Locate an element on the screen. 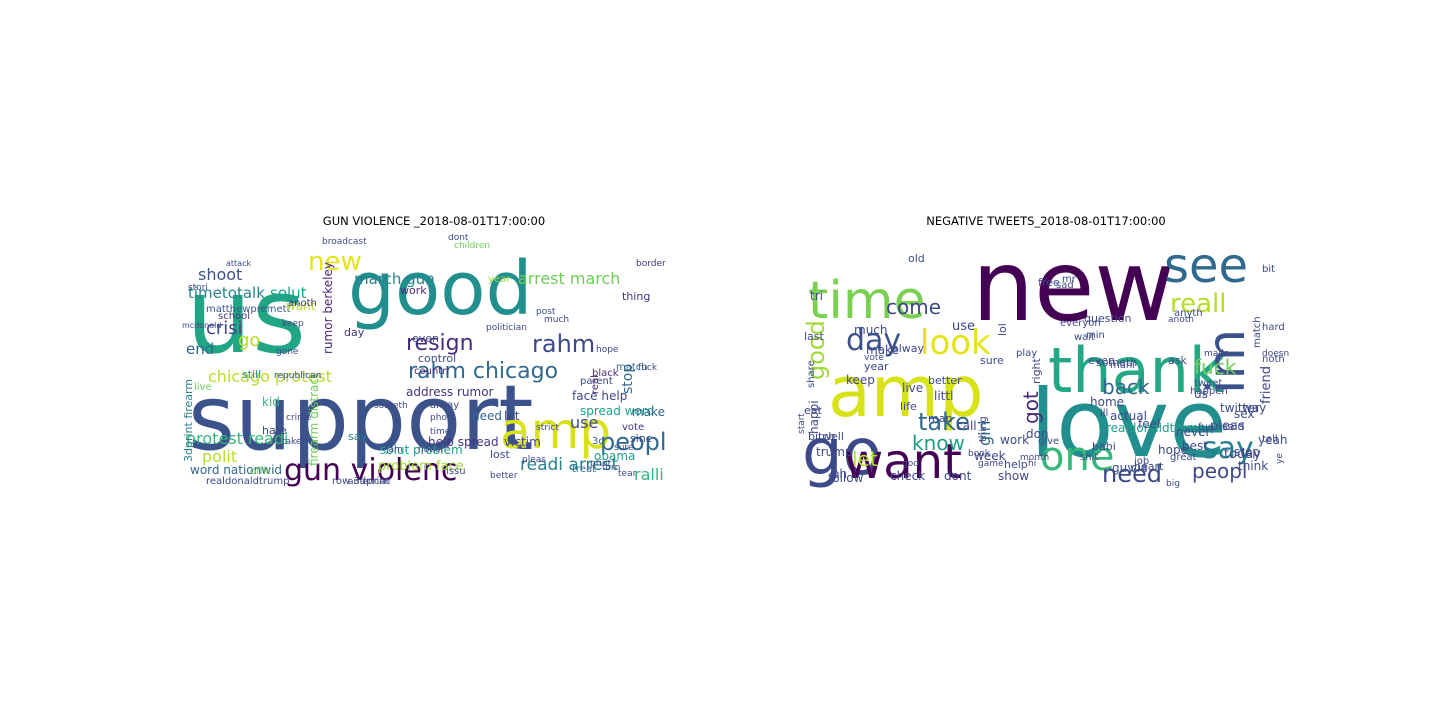 Image resolution: width=1440 pixels, height=720 pixels. cloud-word: last is located at coordinates (814, 336).